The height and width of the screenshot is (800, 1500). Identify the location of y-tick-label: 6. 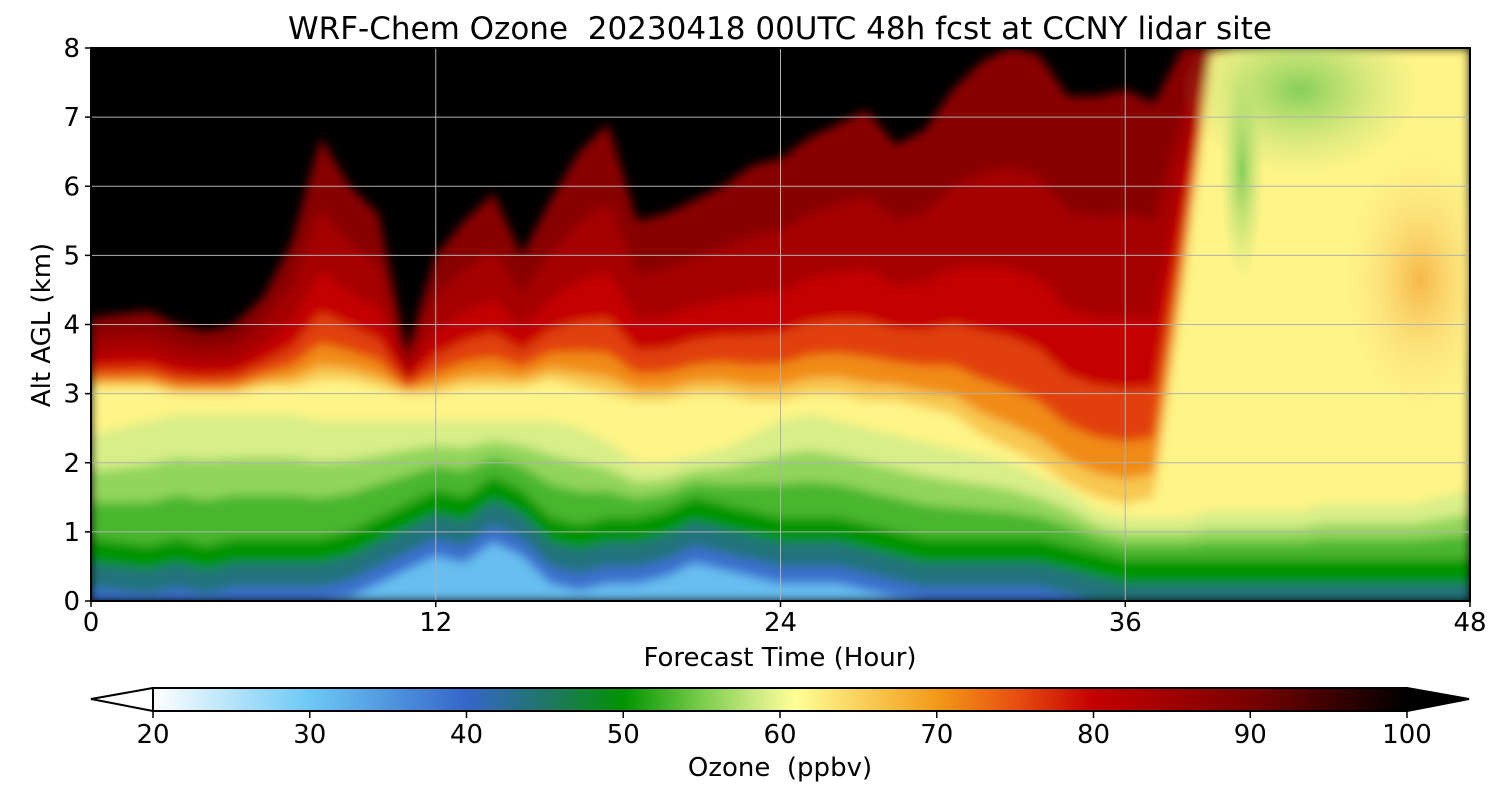
(71, 187).